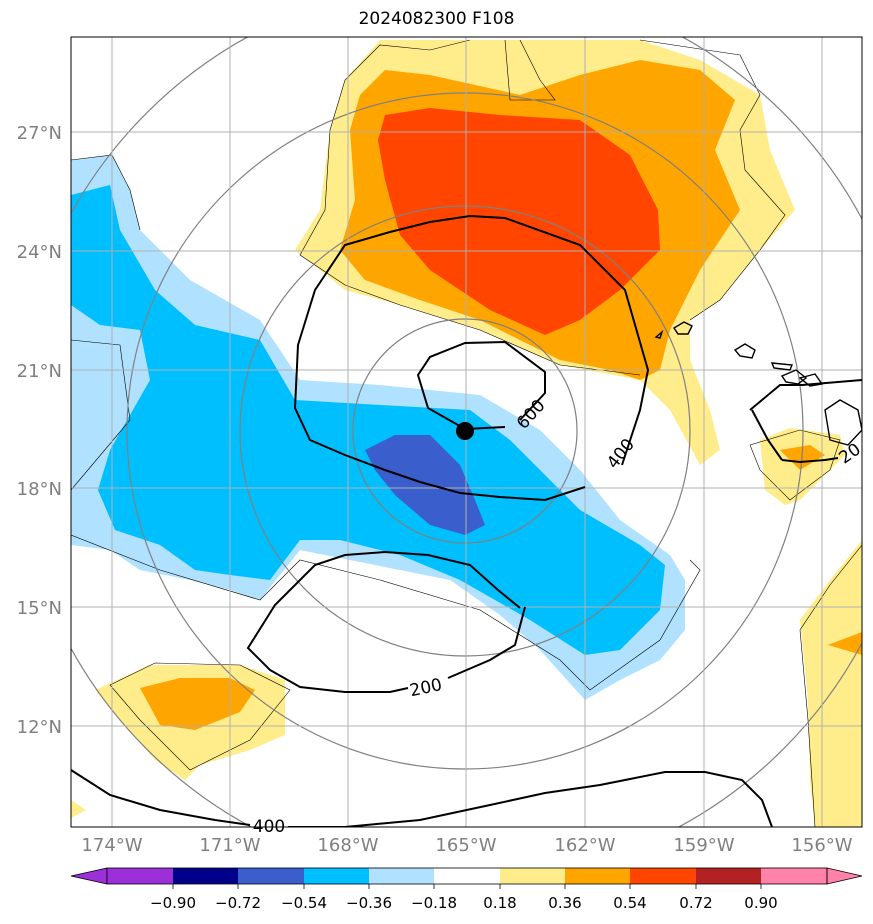 The height and width of the screenshot is (924, 873). Describe the element at coordinates (229, 845) in the screenshot. I see `lon-label: 171°W` at that location.